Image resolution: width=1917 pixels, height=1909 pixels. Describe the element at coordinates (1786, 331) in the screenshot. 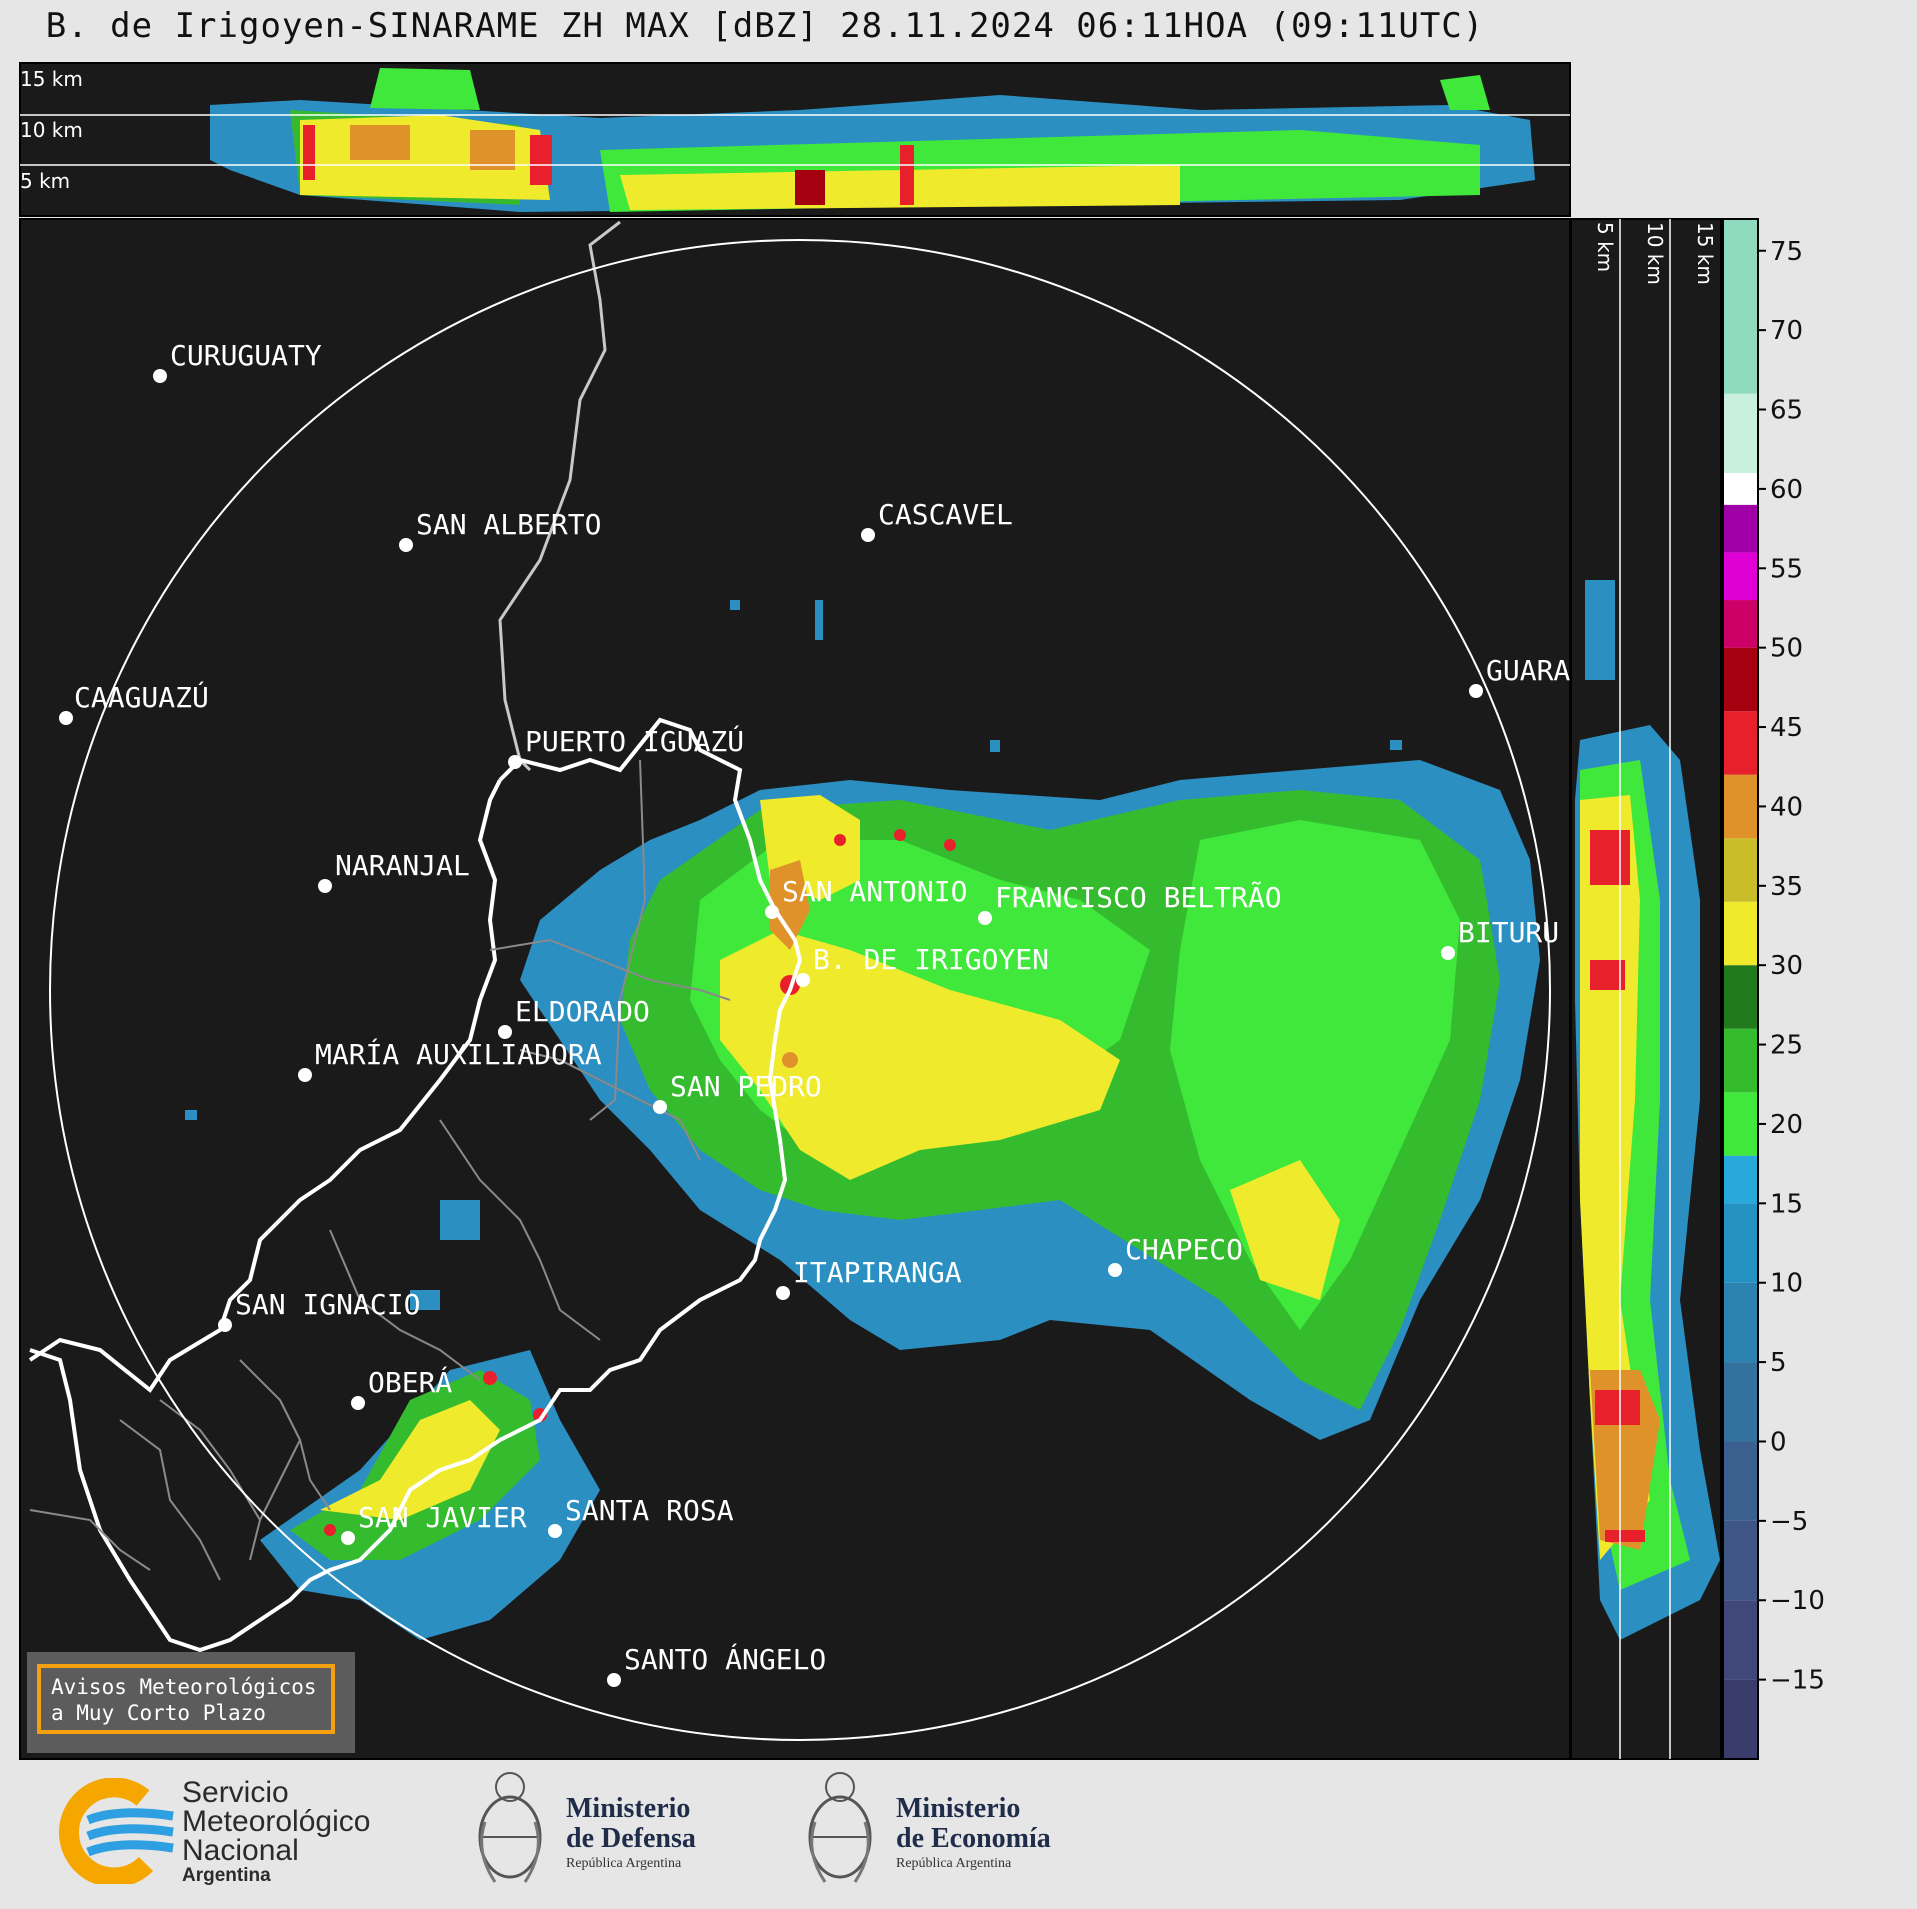

I see `colorbar-tick-label: 70` at that location.